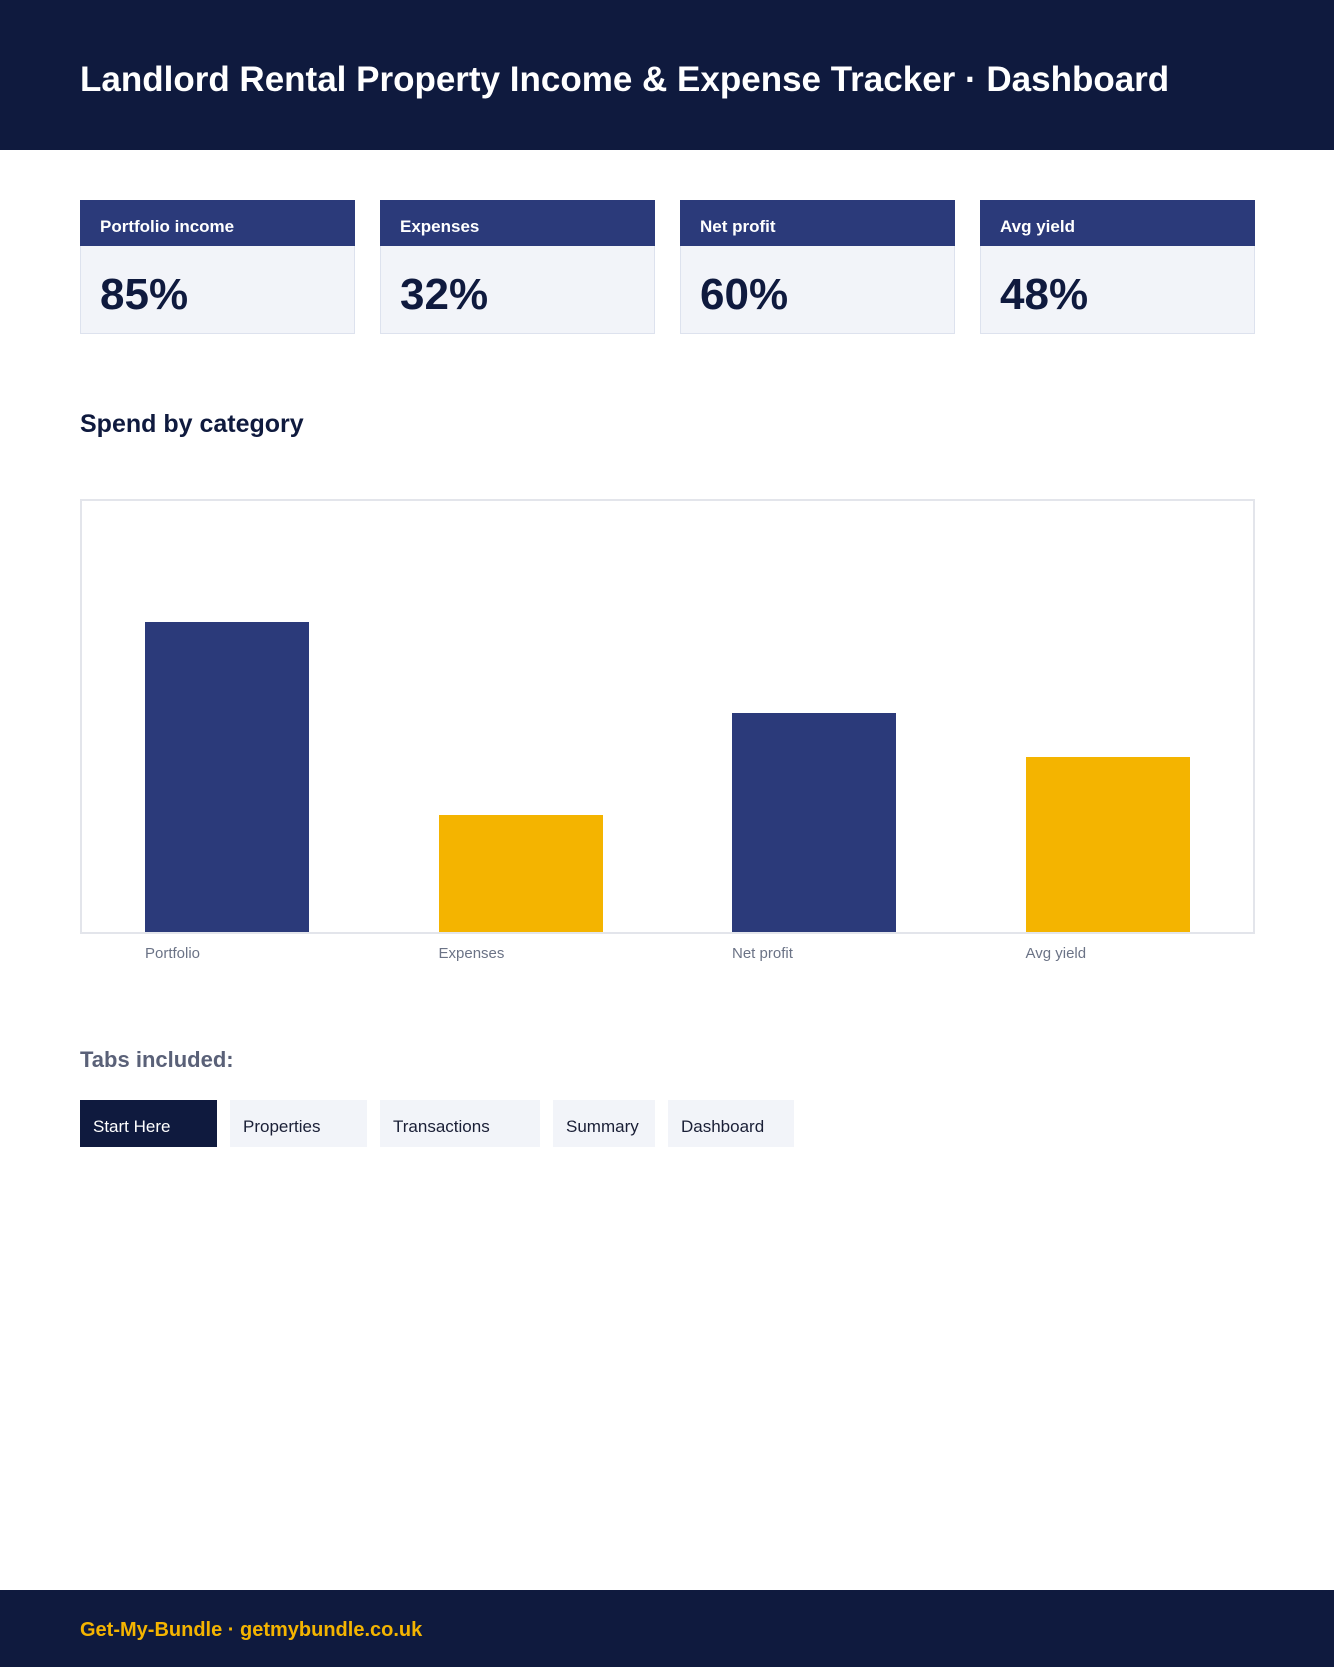 The image size is (1334, 1667). What do you see at coordinates (1107, 844) in the screenshot?
I see `bar-avg-yield` at bounding box center [1107, 844].